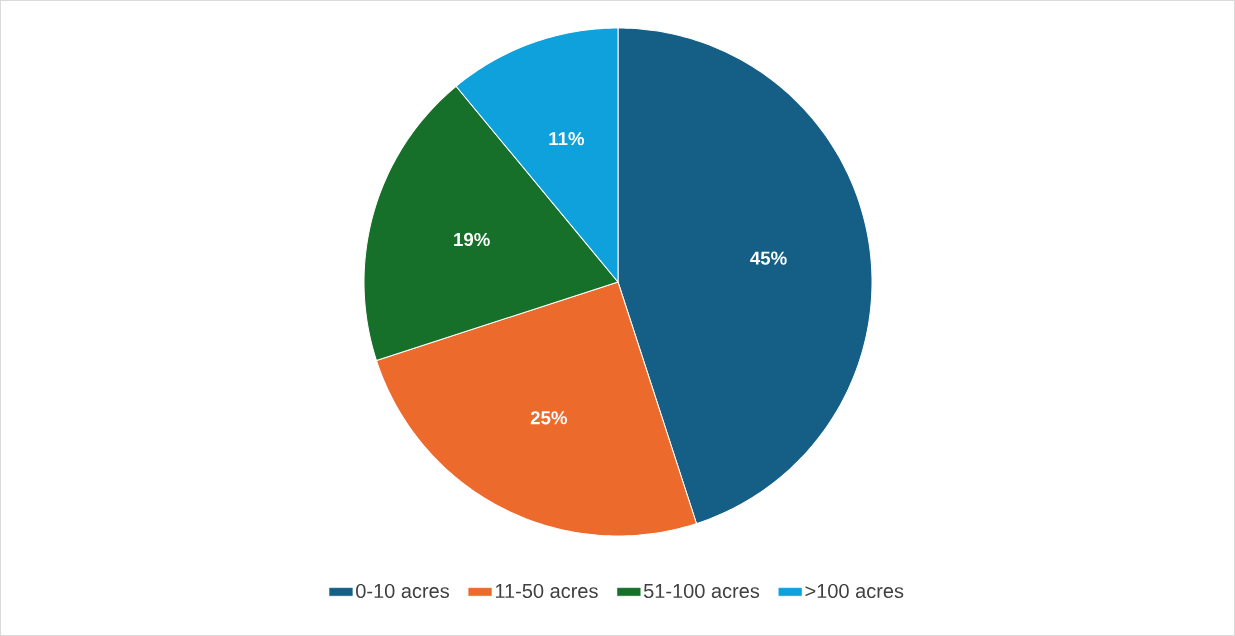 The height and width of the screenshot is (636, 1235). Describe the element at coordinates (701, 591) in the screenshot. I see `legend-label: 51-100 acres` at that location.